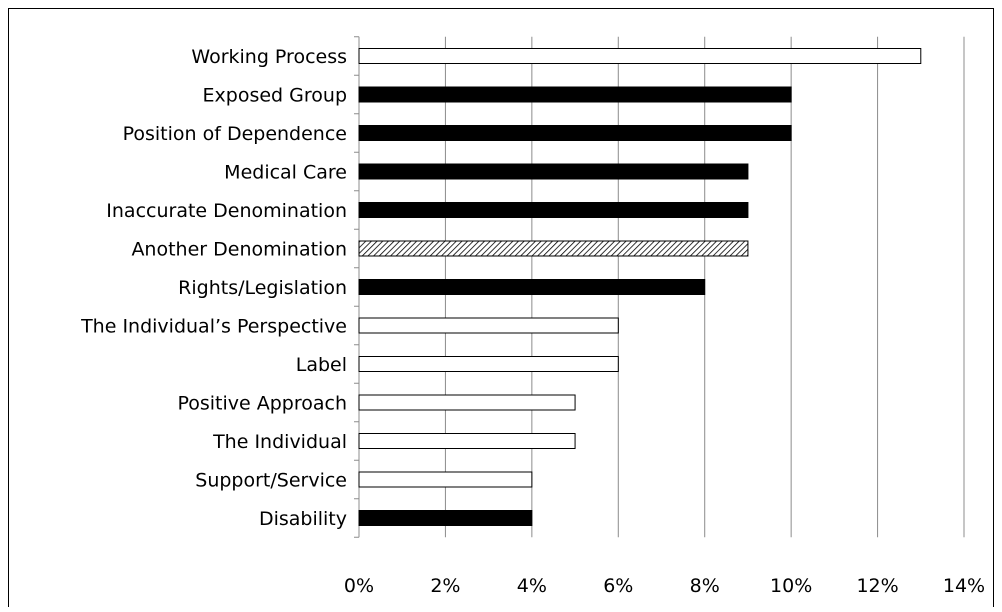 The width and height of the screenshot is (1002, 612). I want to click on x-tick-labels: 0% 2% 4% 6% 8% 10% 12% 14%, so click(664, 586).